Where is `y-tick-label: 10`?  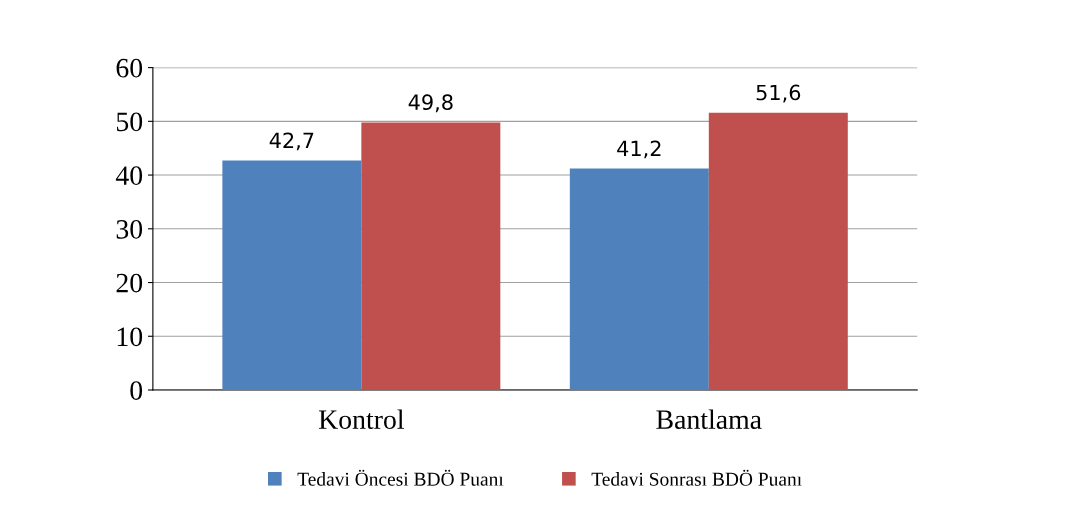
y-tick-label: 10 is located at coordinates (130, 337).